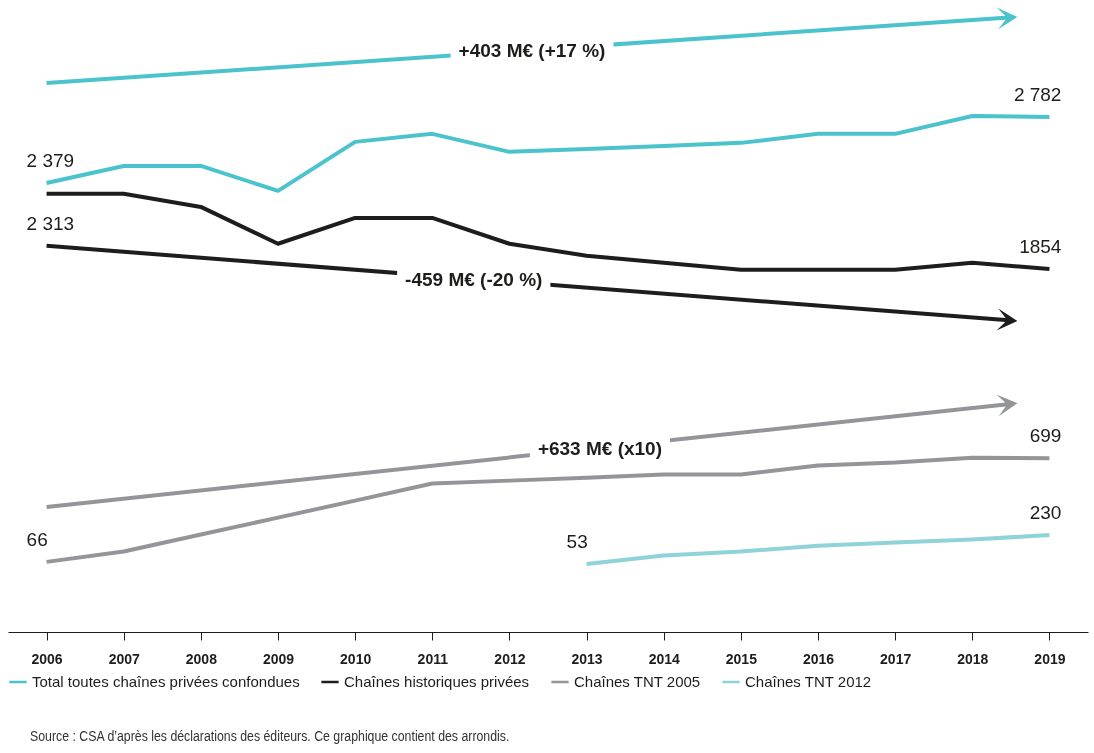 This screenshot has height=753, width=1094. I want to click on x-tick-label: 2012, so click(510, 658).